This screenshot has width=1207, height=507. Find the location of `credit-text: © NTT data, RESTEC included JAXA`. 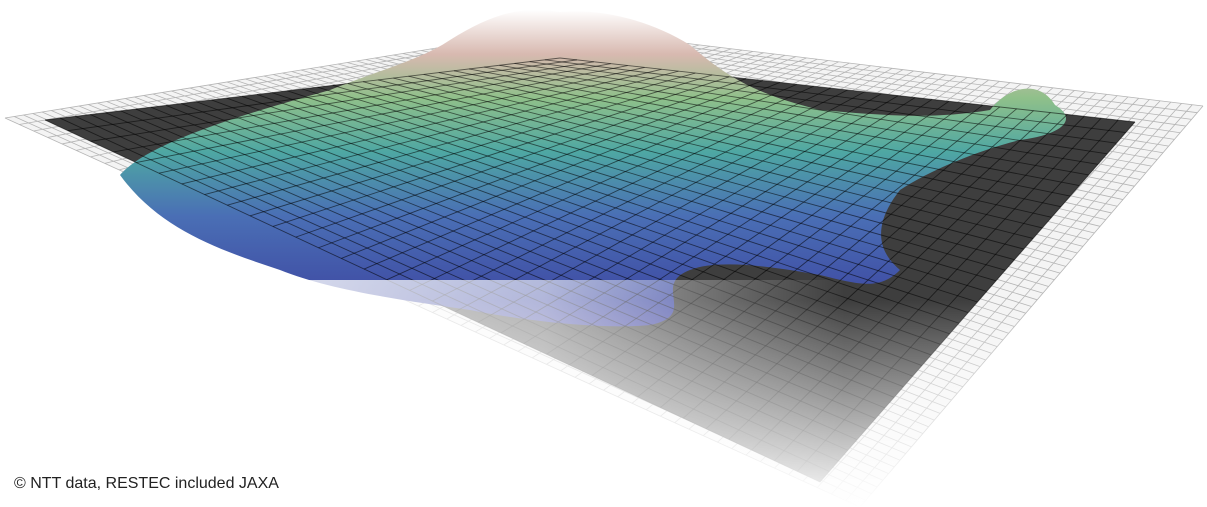

credit-text: © NTT data, RESTEC included JAXA is located at coordinates (146, 483).